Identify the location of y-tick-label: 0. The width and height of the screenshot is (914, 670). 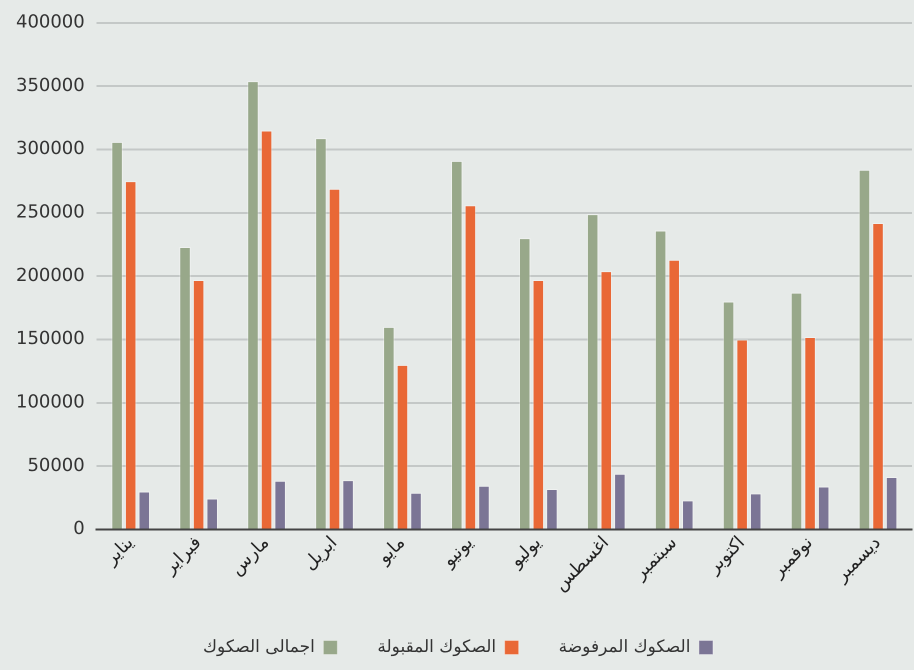
(79, 529).